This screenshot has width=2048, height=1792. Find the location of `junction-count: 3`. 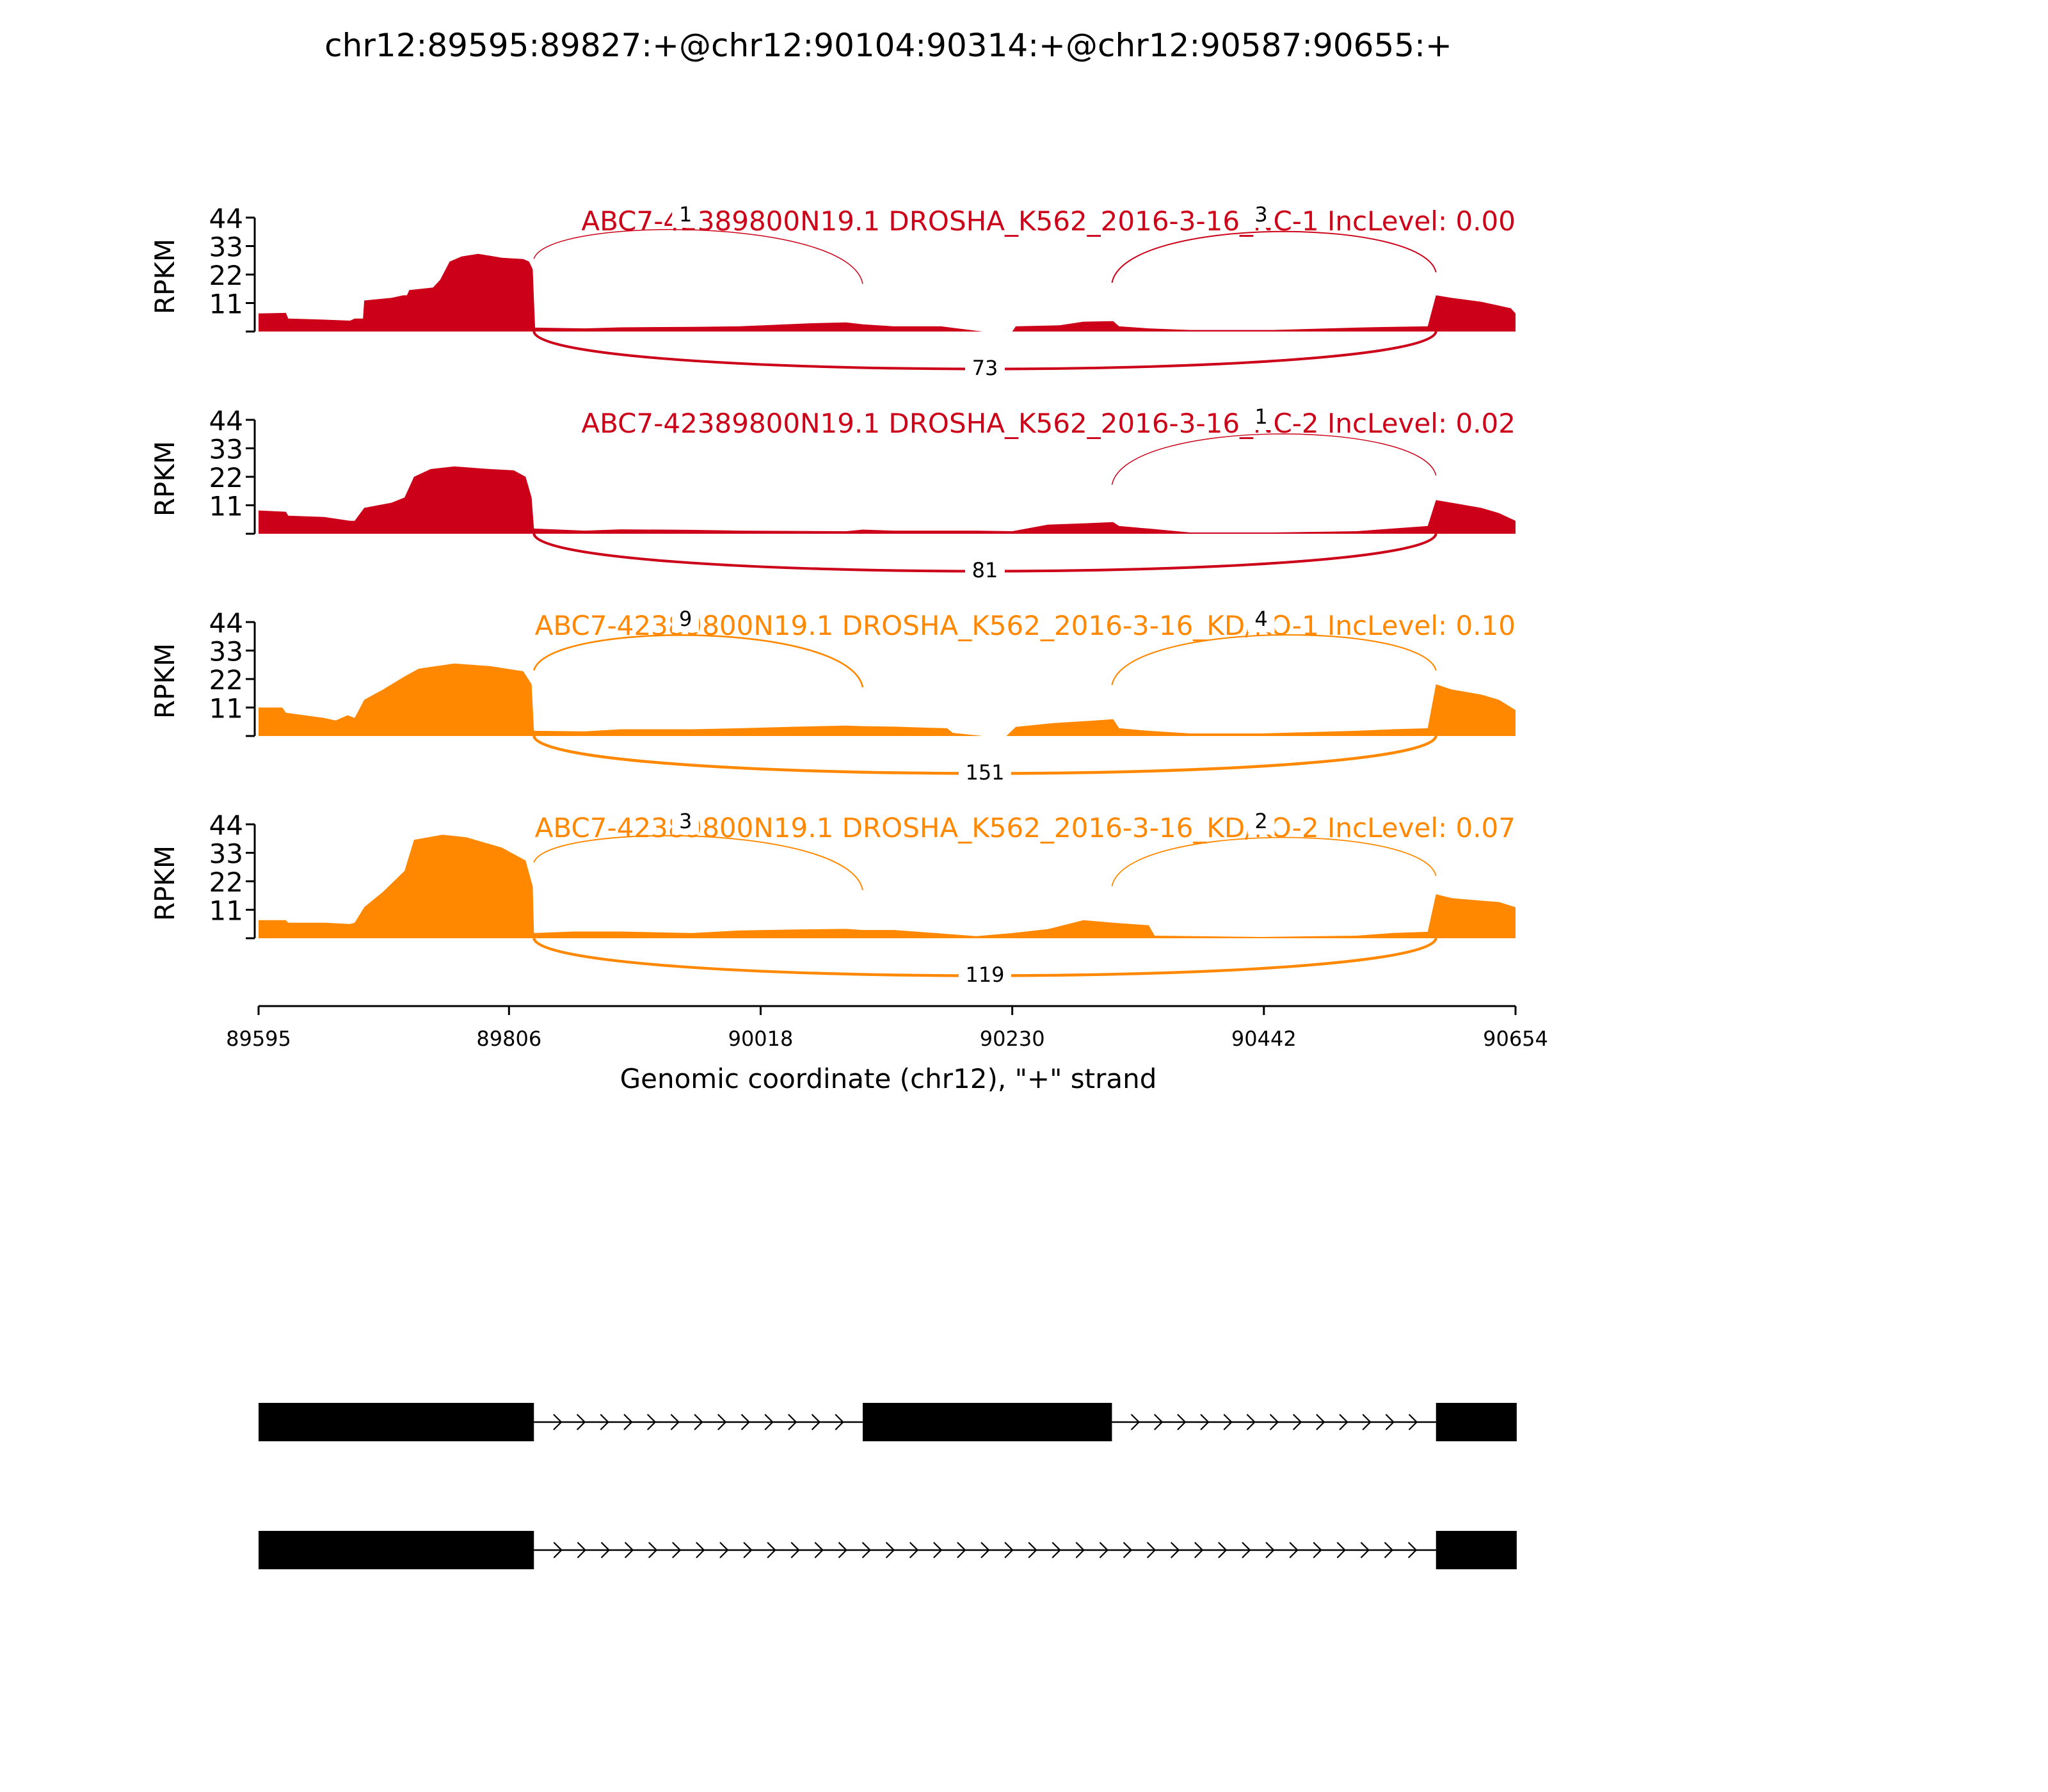

junction-count: 3 is located at coordinates (1260, 214).